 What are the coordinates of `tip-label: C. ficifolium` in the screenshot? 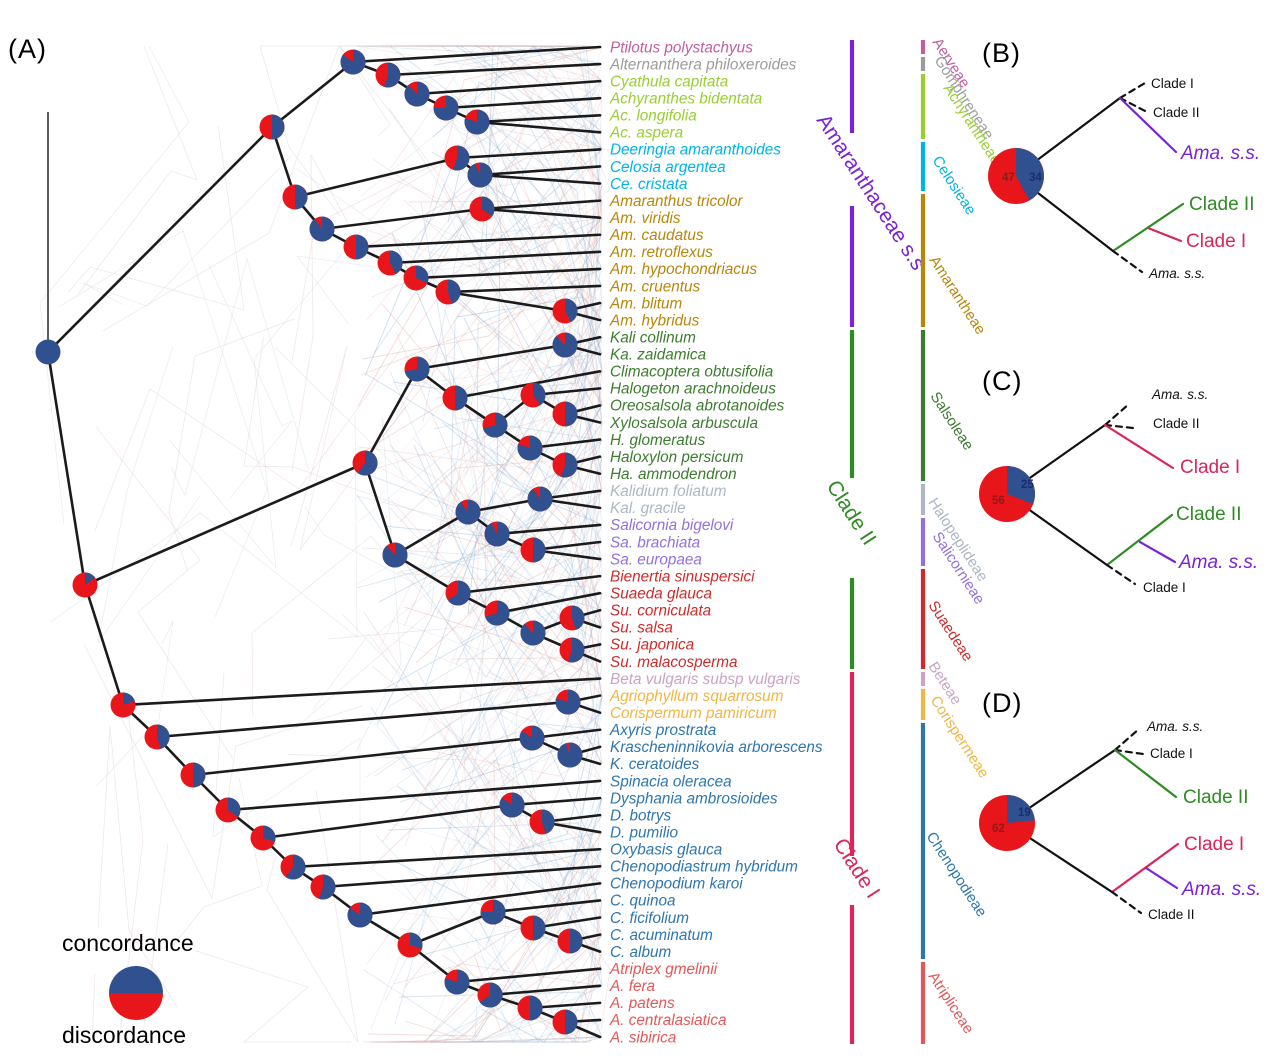 It's located at (649, 918).